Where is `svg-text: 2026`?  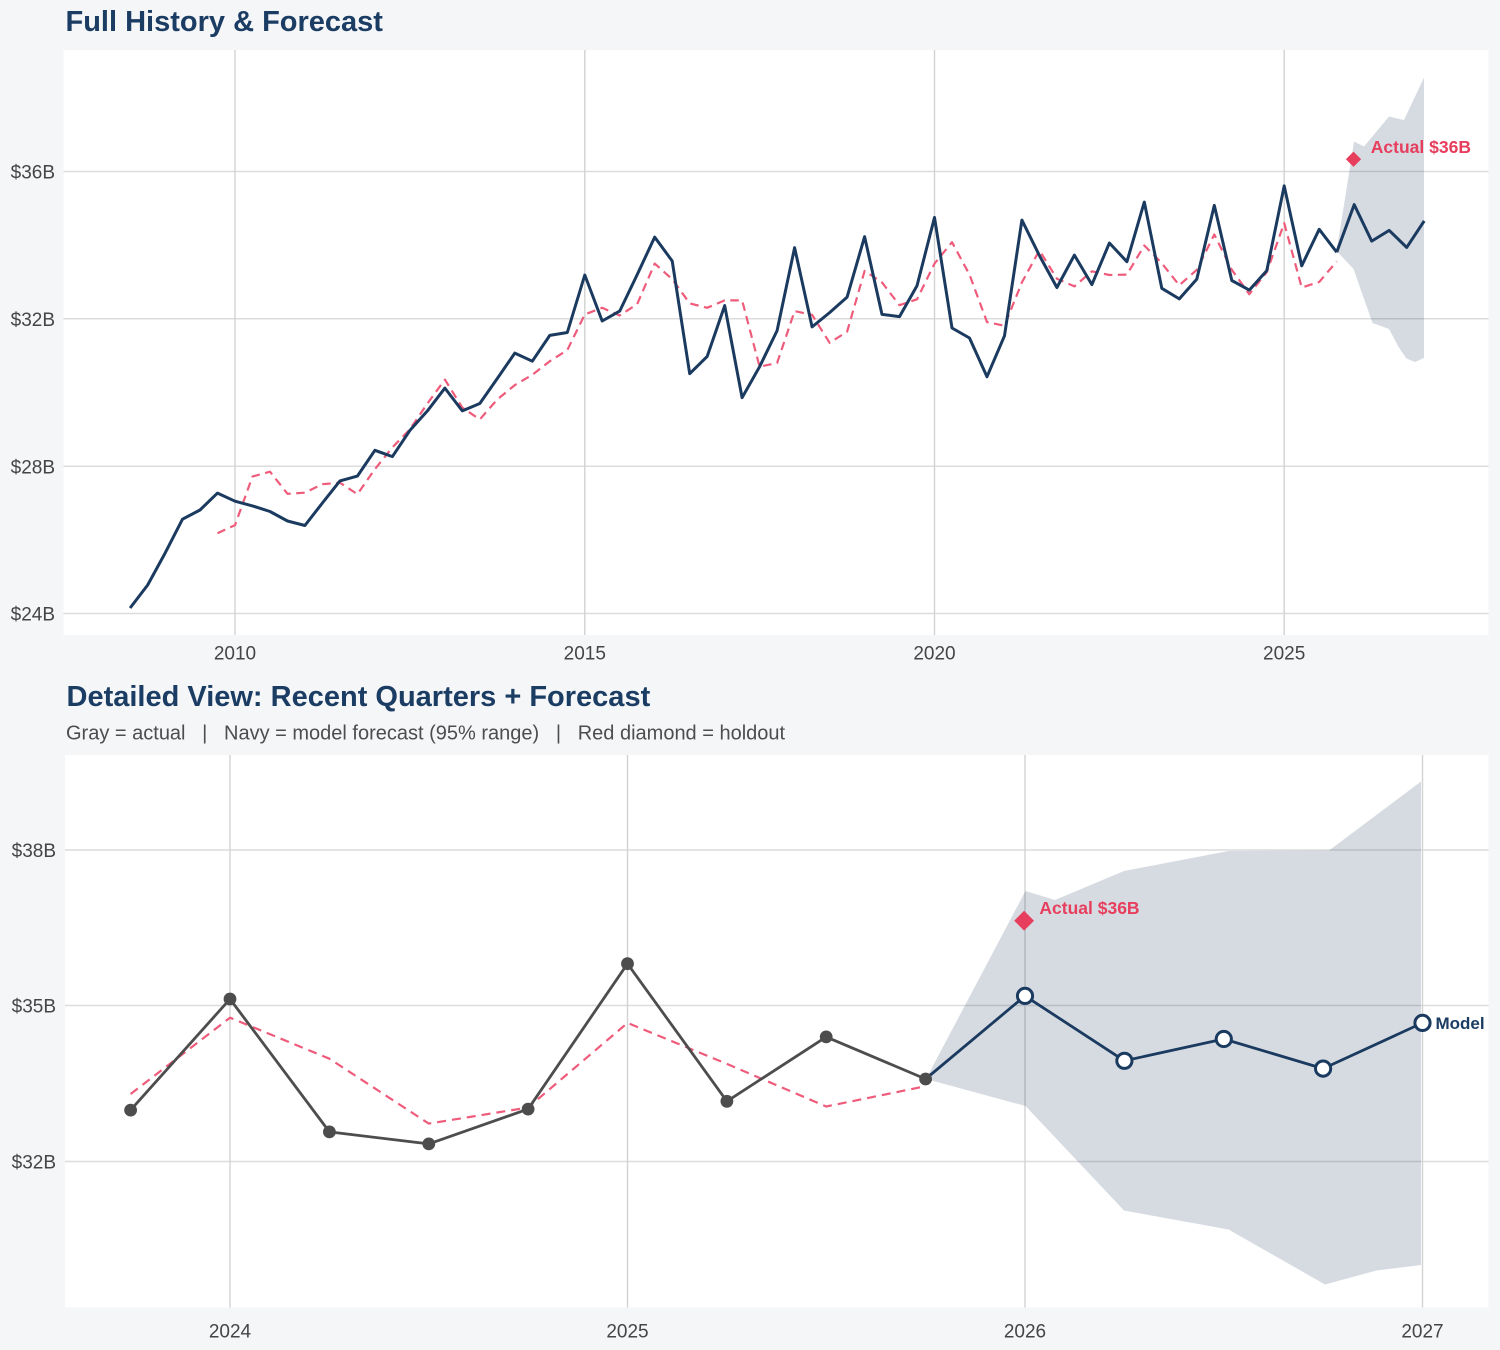
svg-text: 2026 is located at coordinates (1025, 1332).